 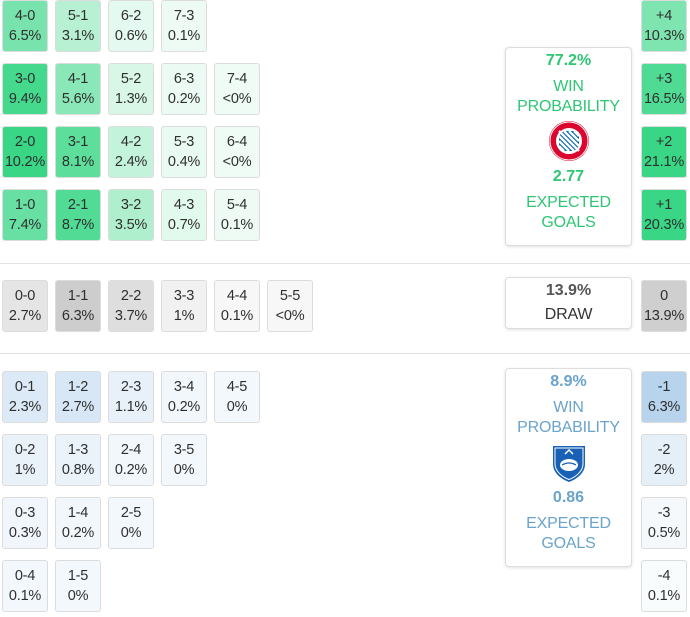 What do you see at coordinates (568, 290) in the screenshot?
I see `draw-percentage: 13.9%` at bounding box center [568, 290].